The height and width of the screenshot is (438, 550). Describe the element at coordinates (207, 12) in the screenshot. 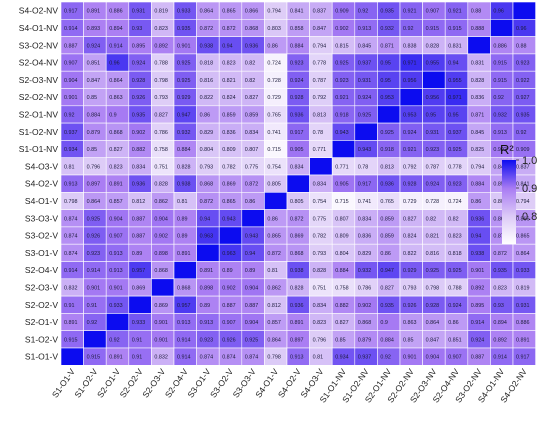

I see `cell-value-label: 0.864` at that location.